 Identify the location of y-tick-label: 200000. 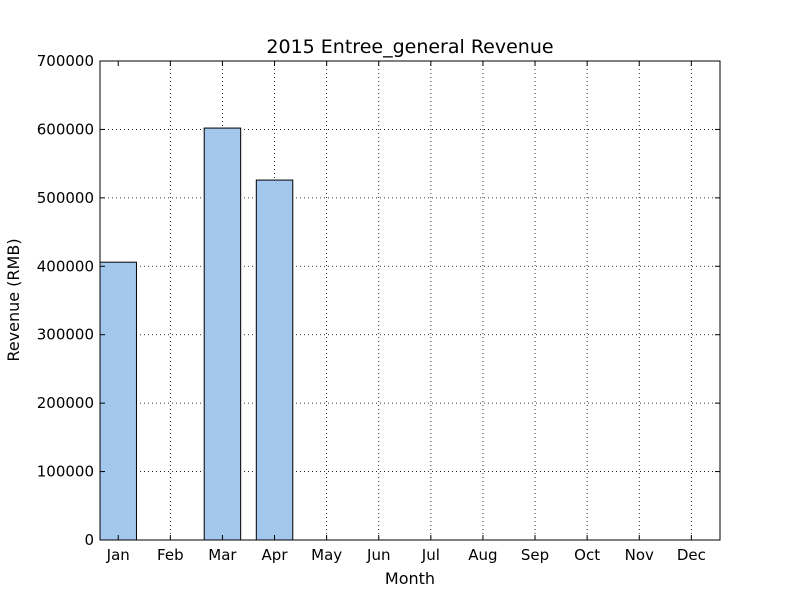
(65, 403).